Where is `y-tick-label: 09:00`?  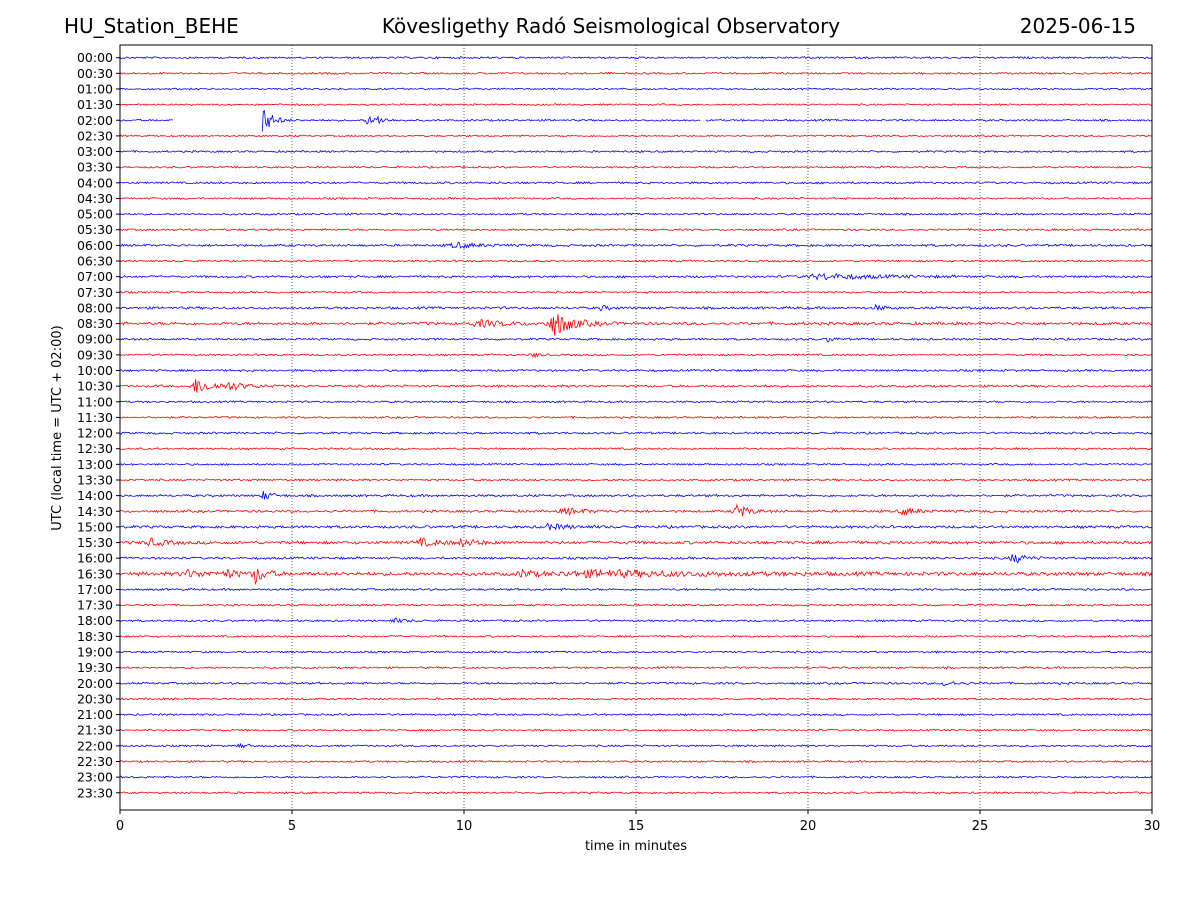 y-tick-label: 09:00 is located at coordinates (95, 339).